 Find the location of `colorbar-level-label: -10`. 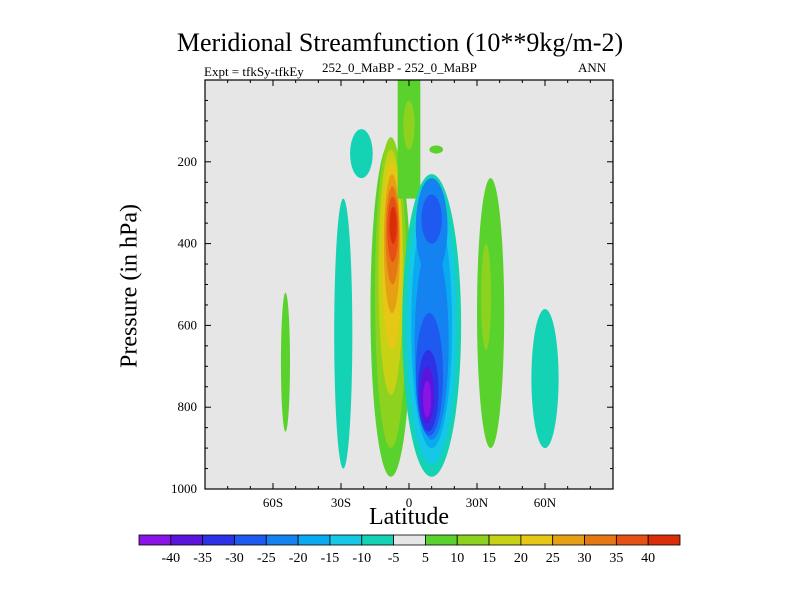

colorbar-level-label: -10 is located at coordinates (361, 558).